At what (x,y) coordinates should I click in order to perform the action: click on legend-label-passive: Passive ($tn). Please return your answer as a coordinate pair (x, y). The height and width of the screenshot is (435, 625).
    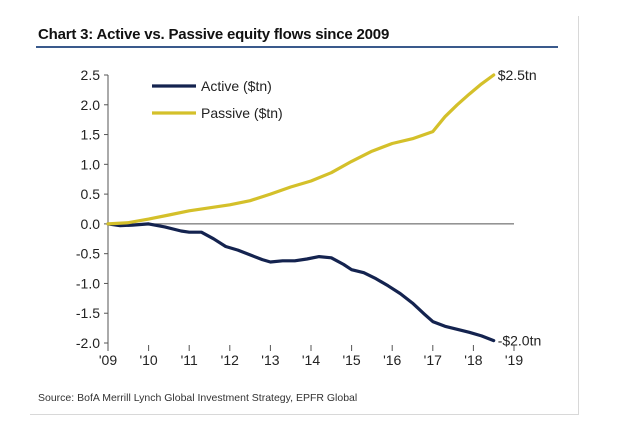
    Looking at the image, I should click on (242, 113).